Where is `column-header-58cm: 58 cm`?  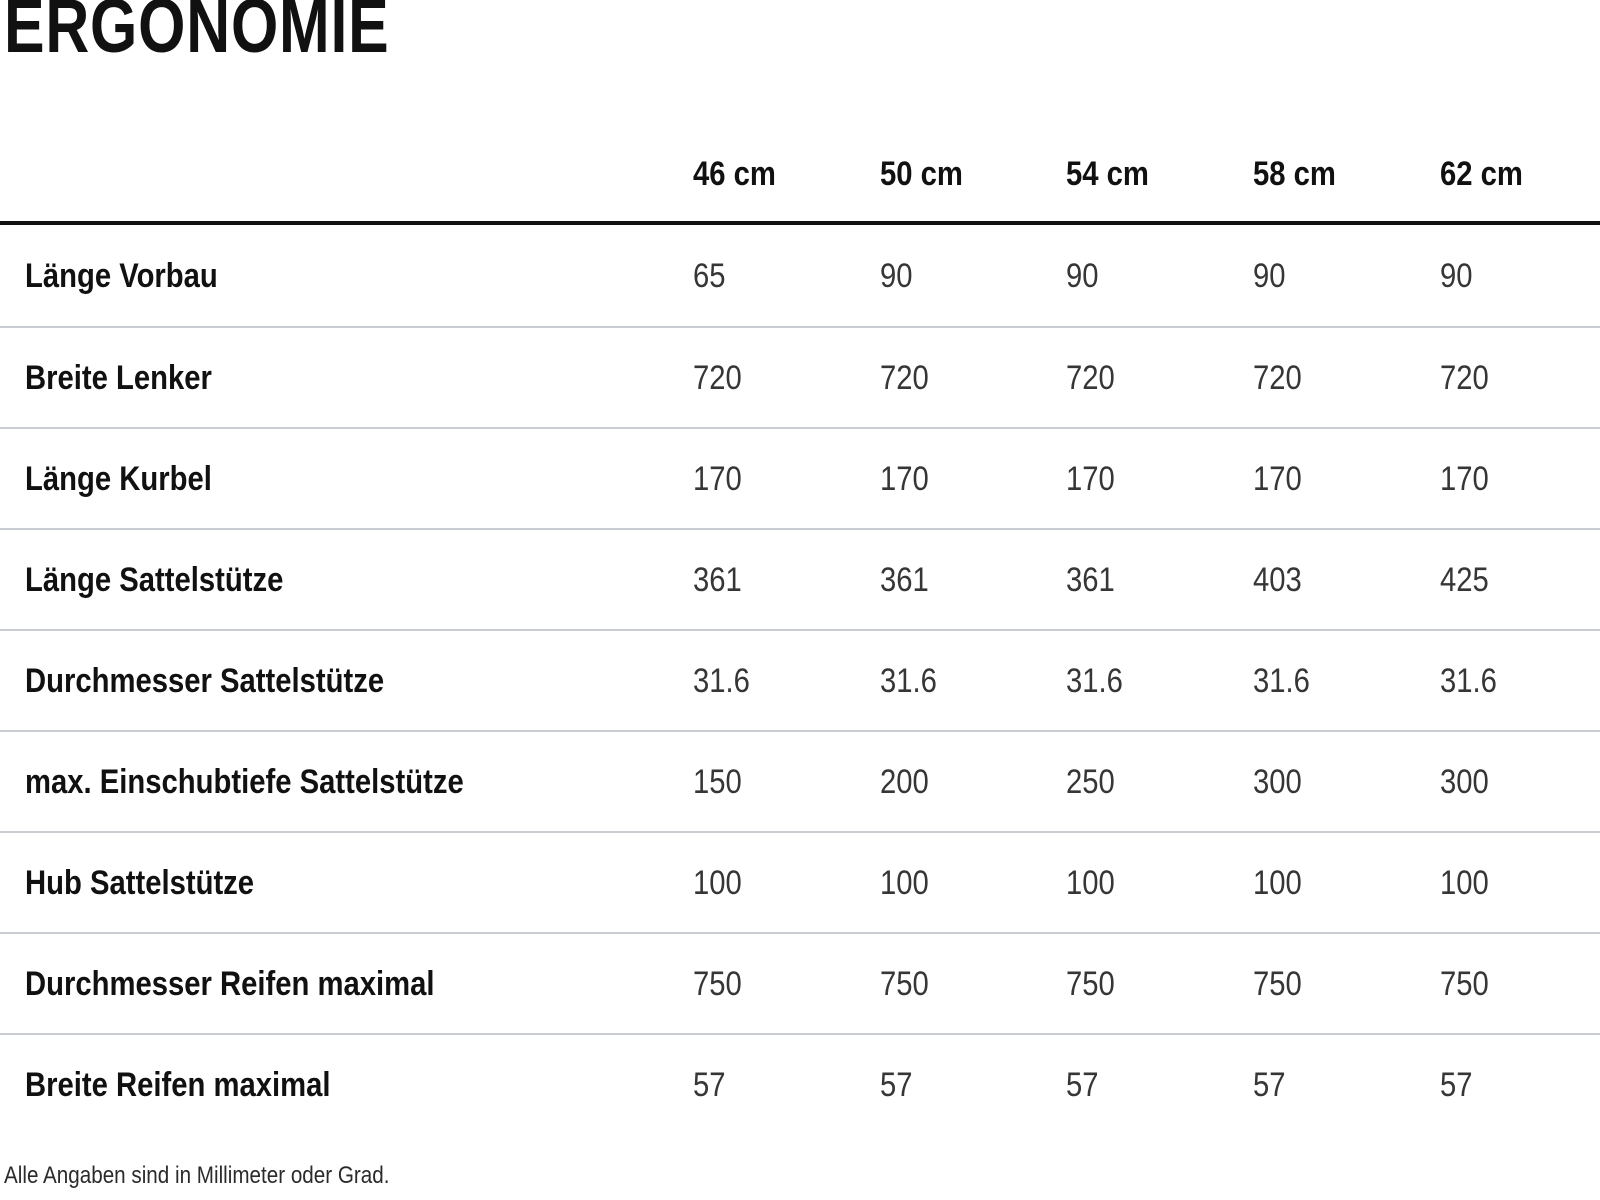 column-header-58cm: 58 cm is located at coordinates (1294, 174).